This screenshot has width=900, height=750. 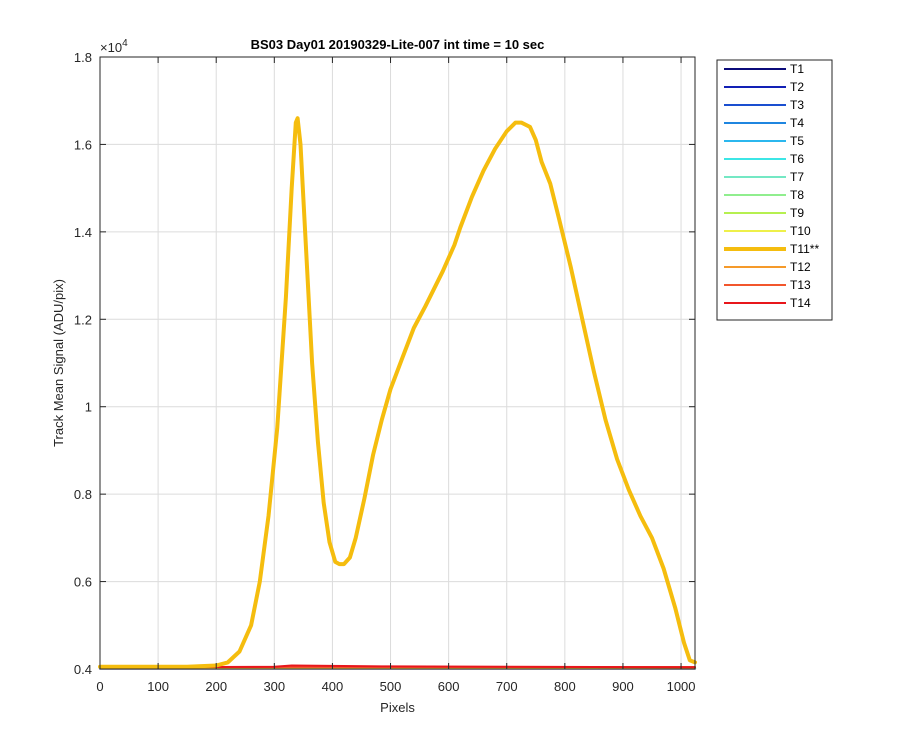 I want to click on legend-label: T7, so click(x=797, y=177).